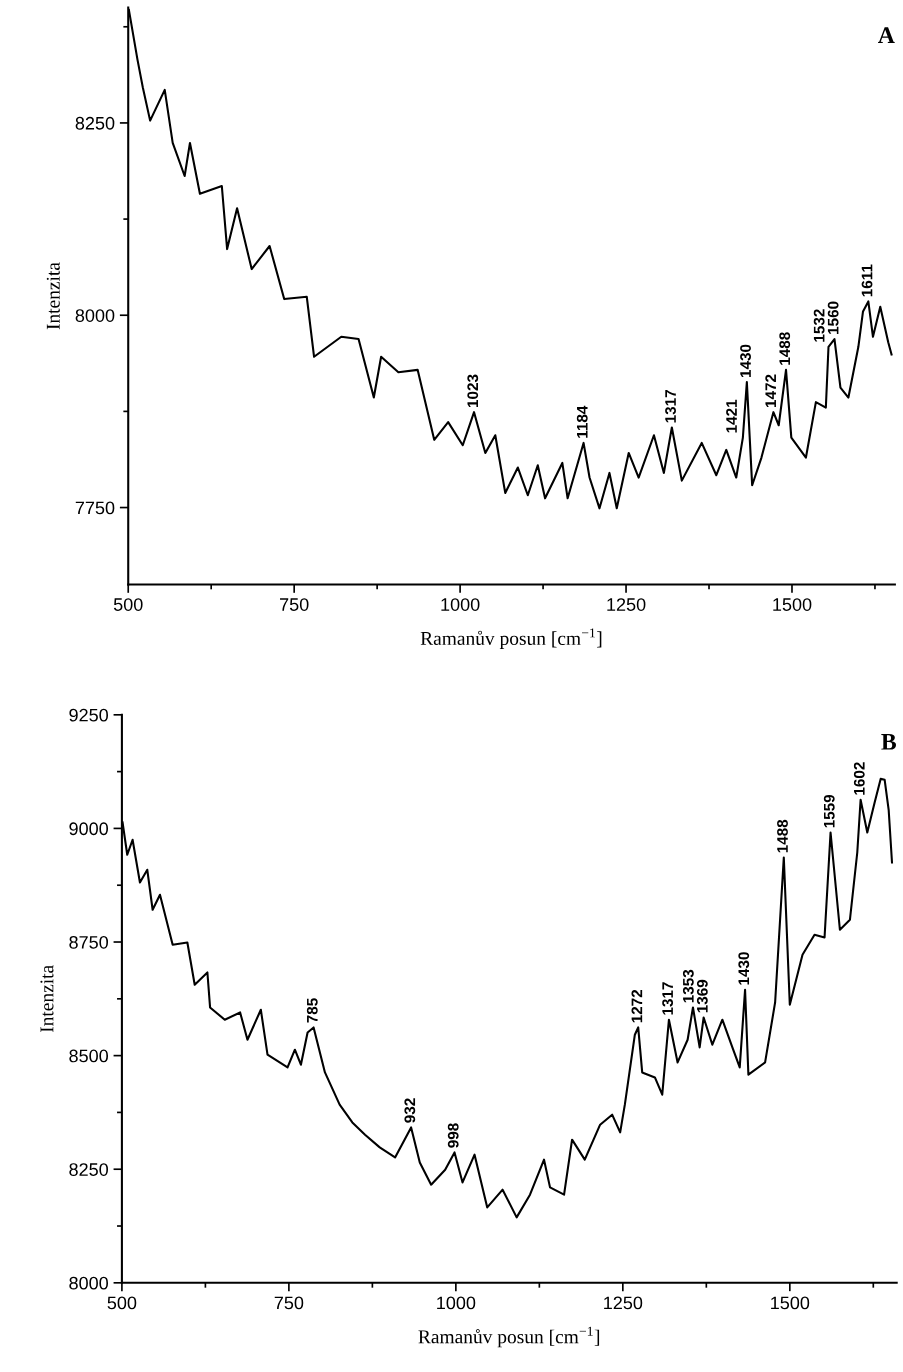  Describe the element at coordinates (473, 391) in the screenshot. I see `annotation: 1023` at that location.